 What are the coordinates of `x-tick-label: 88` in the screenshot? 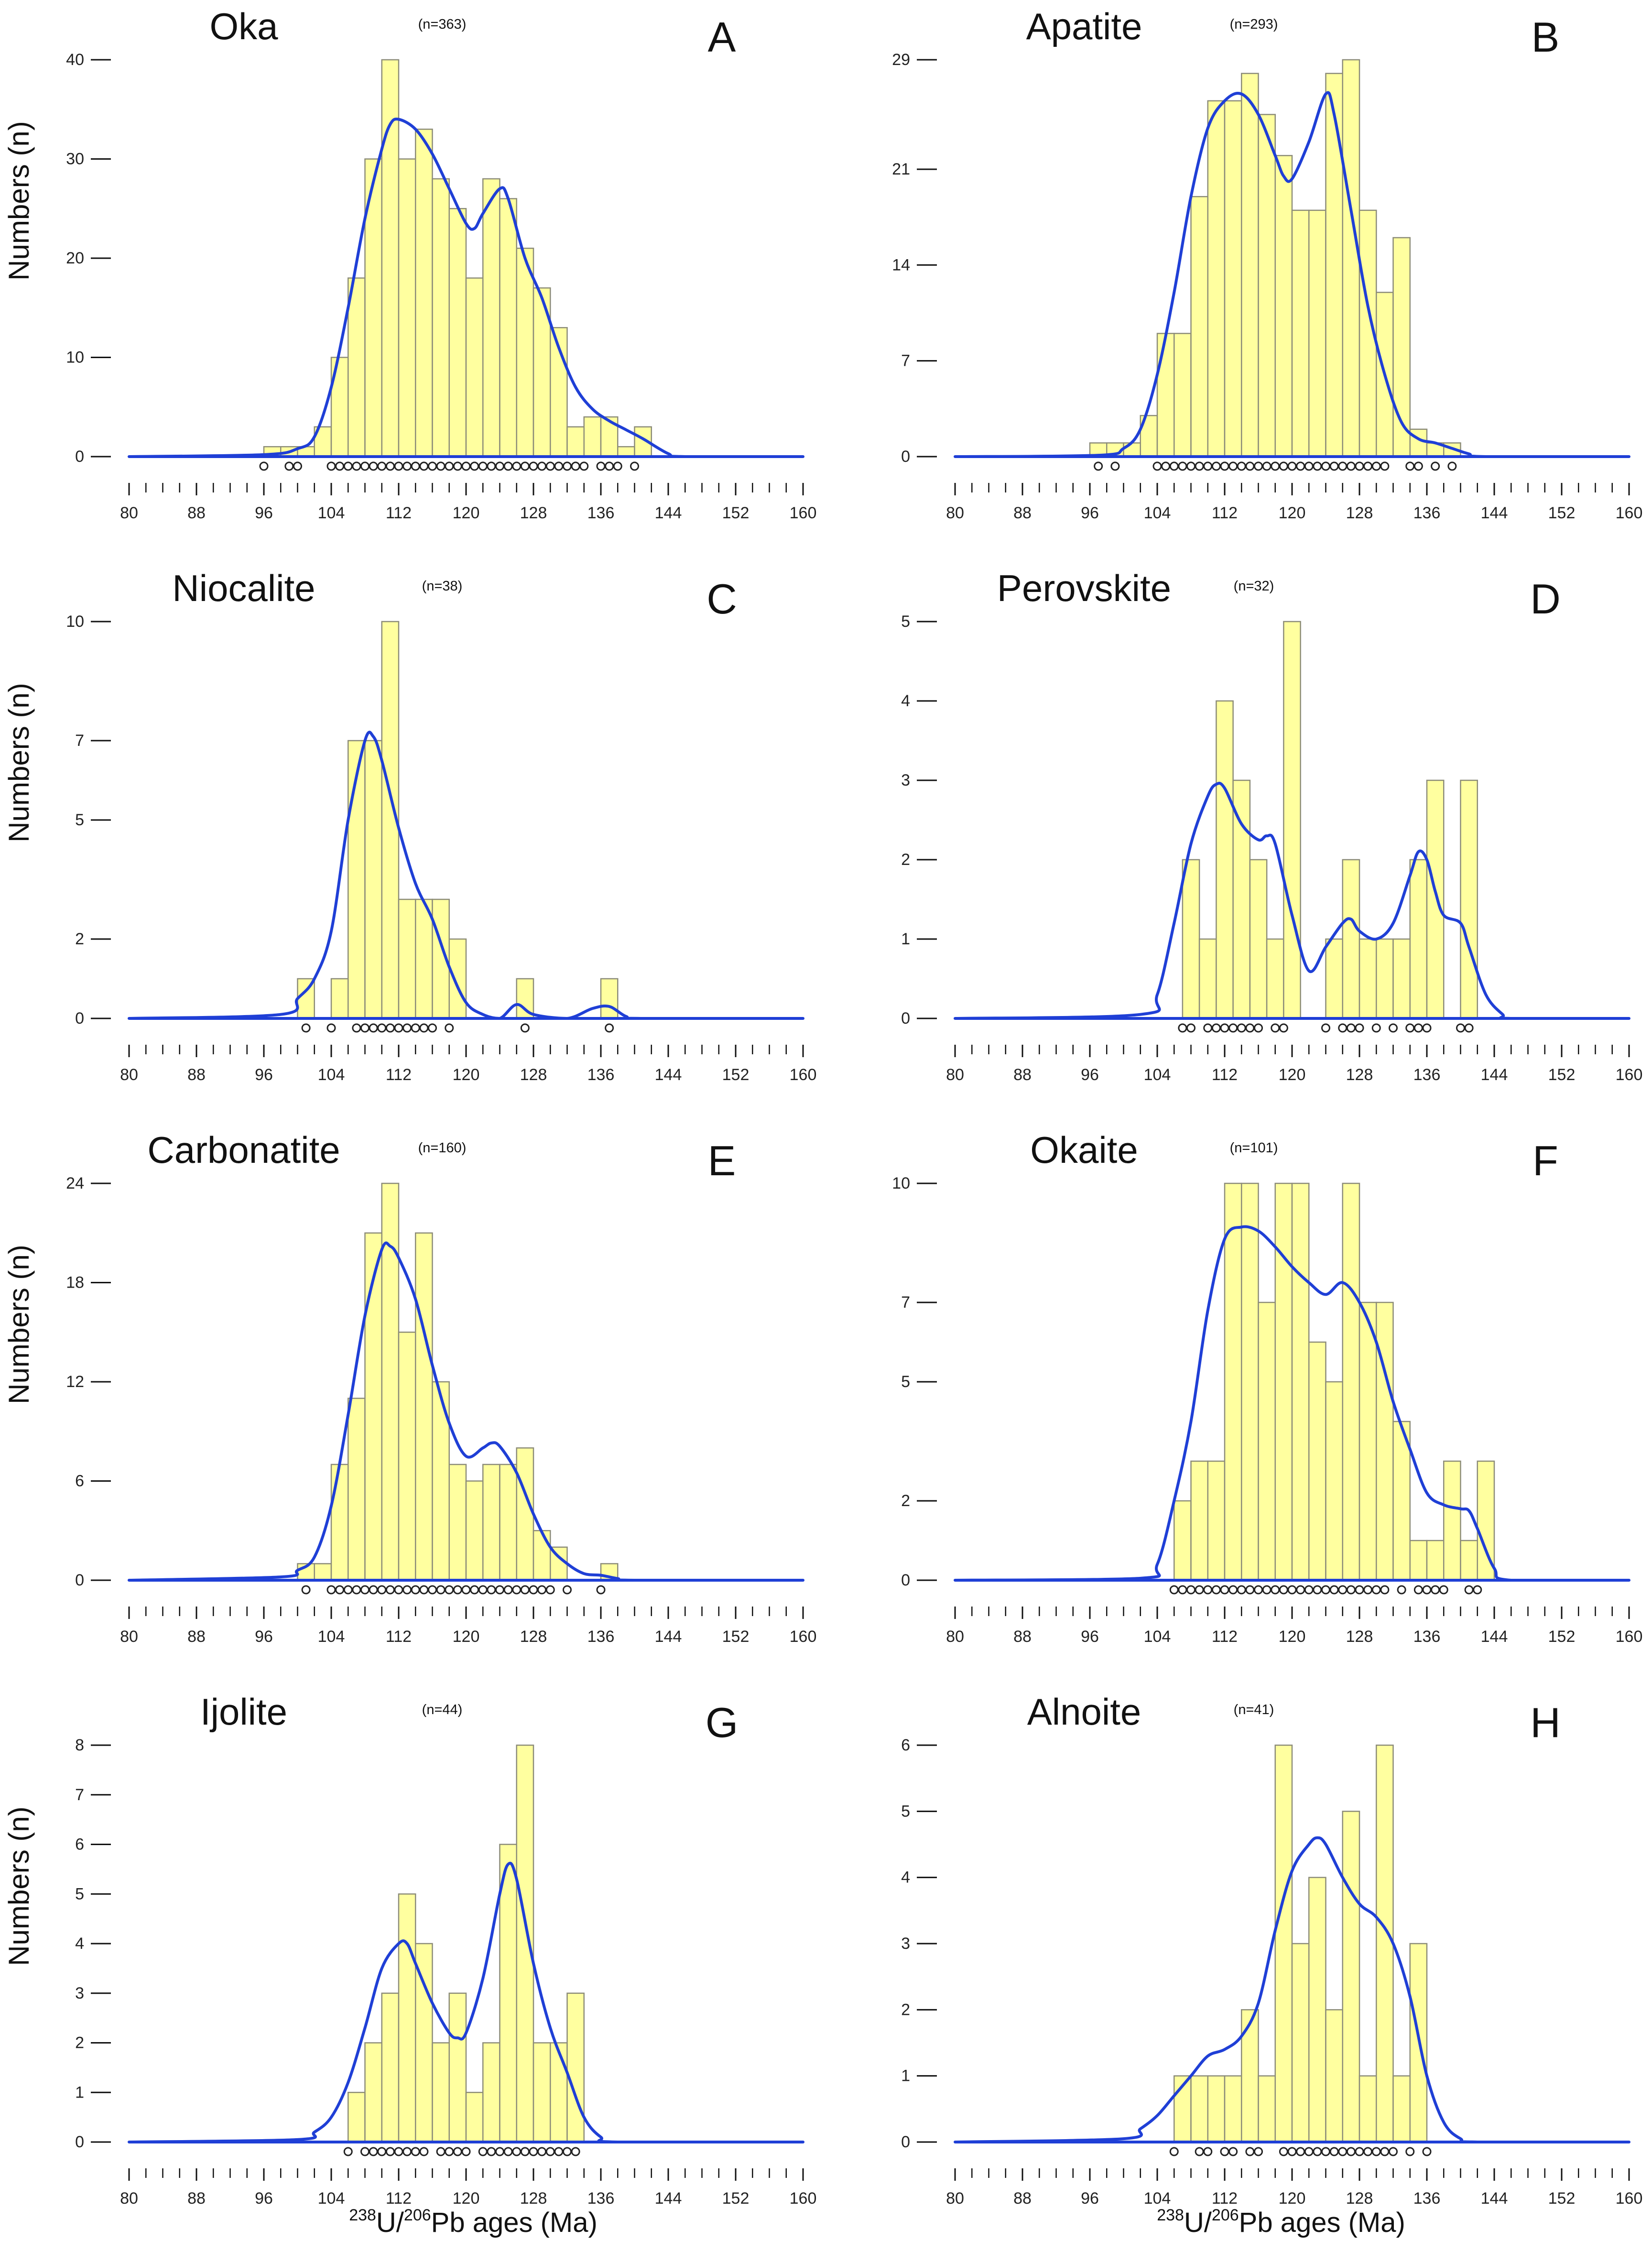 It's located at (196, 2198).